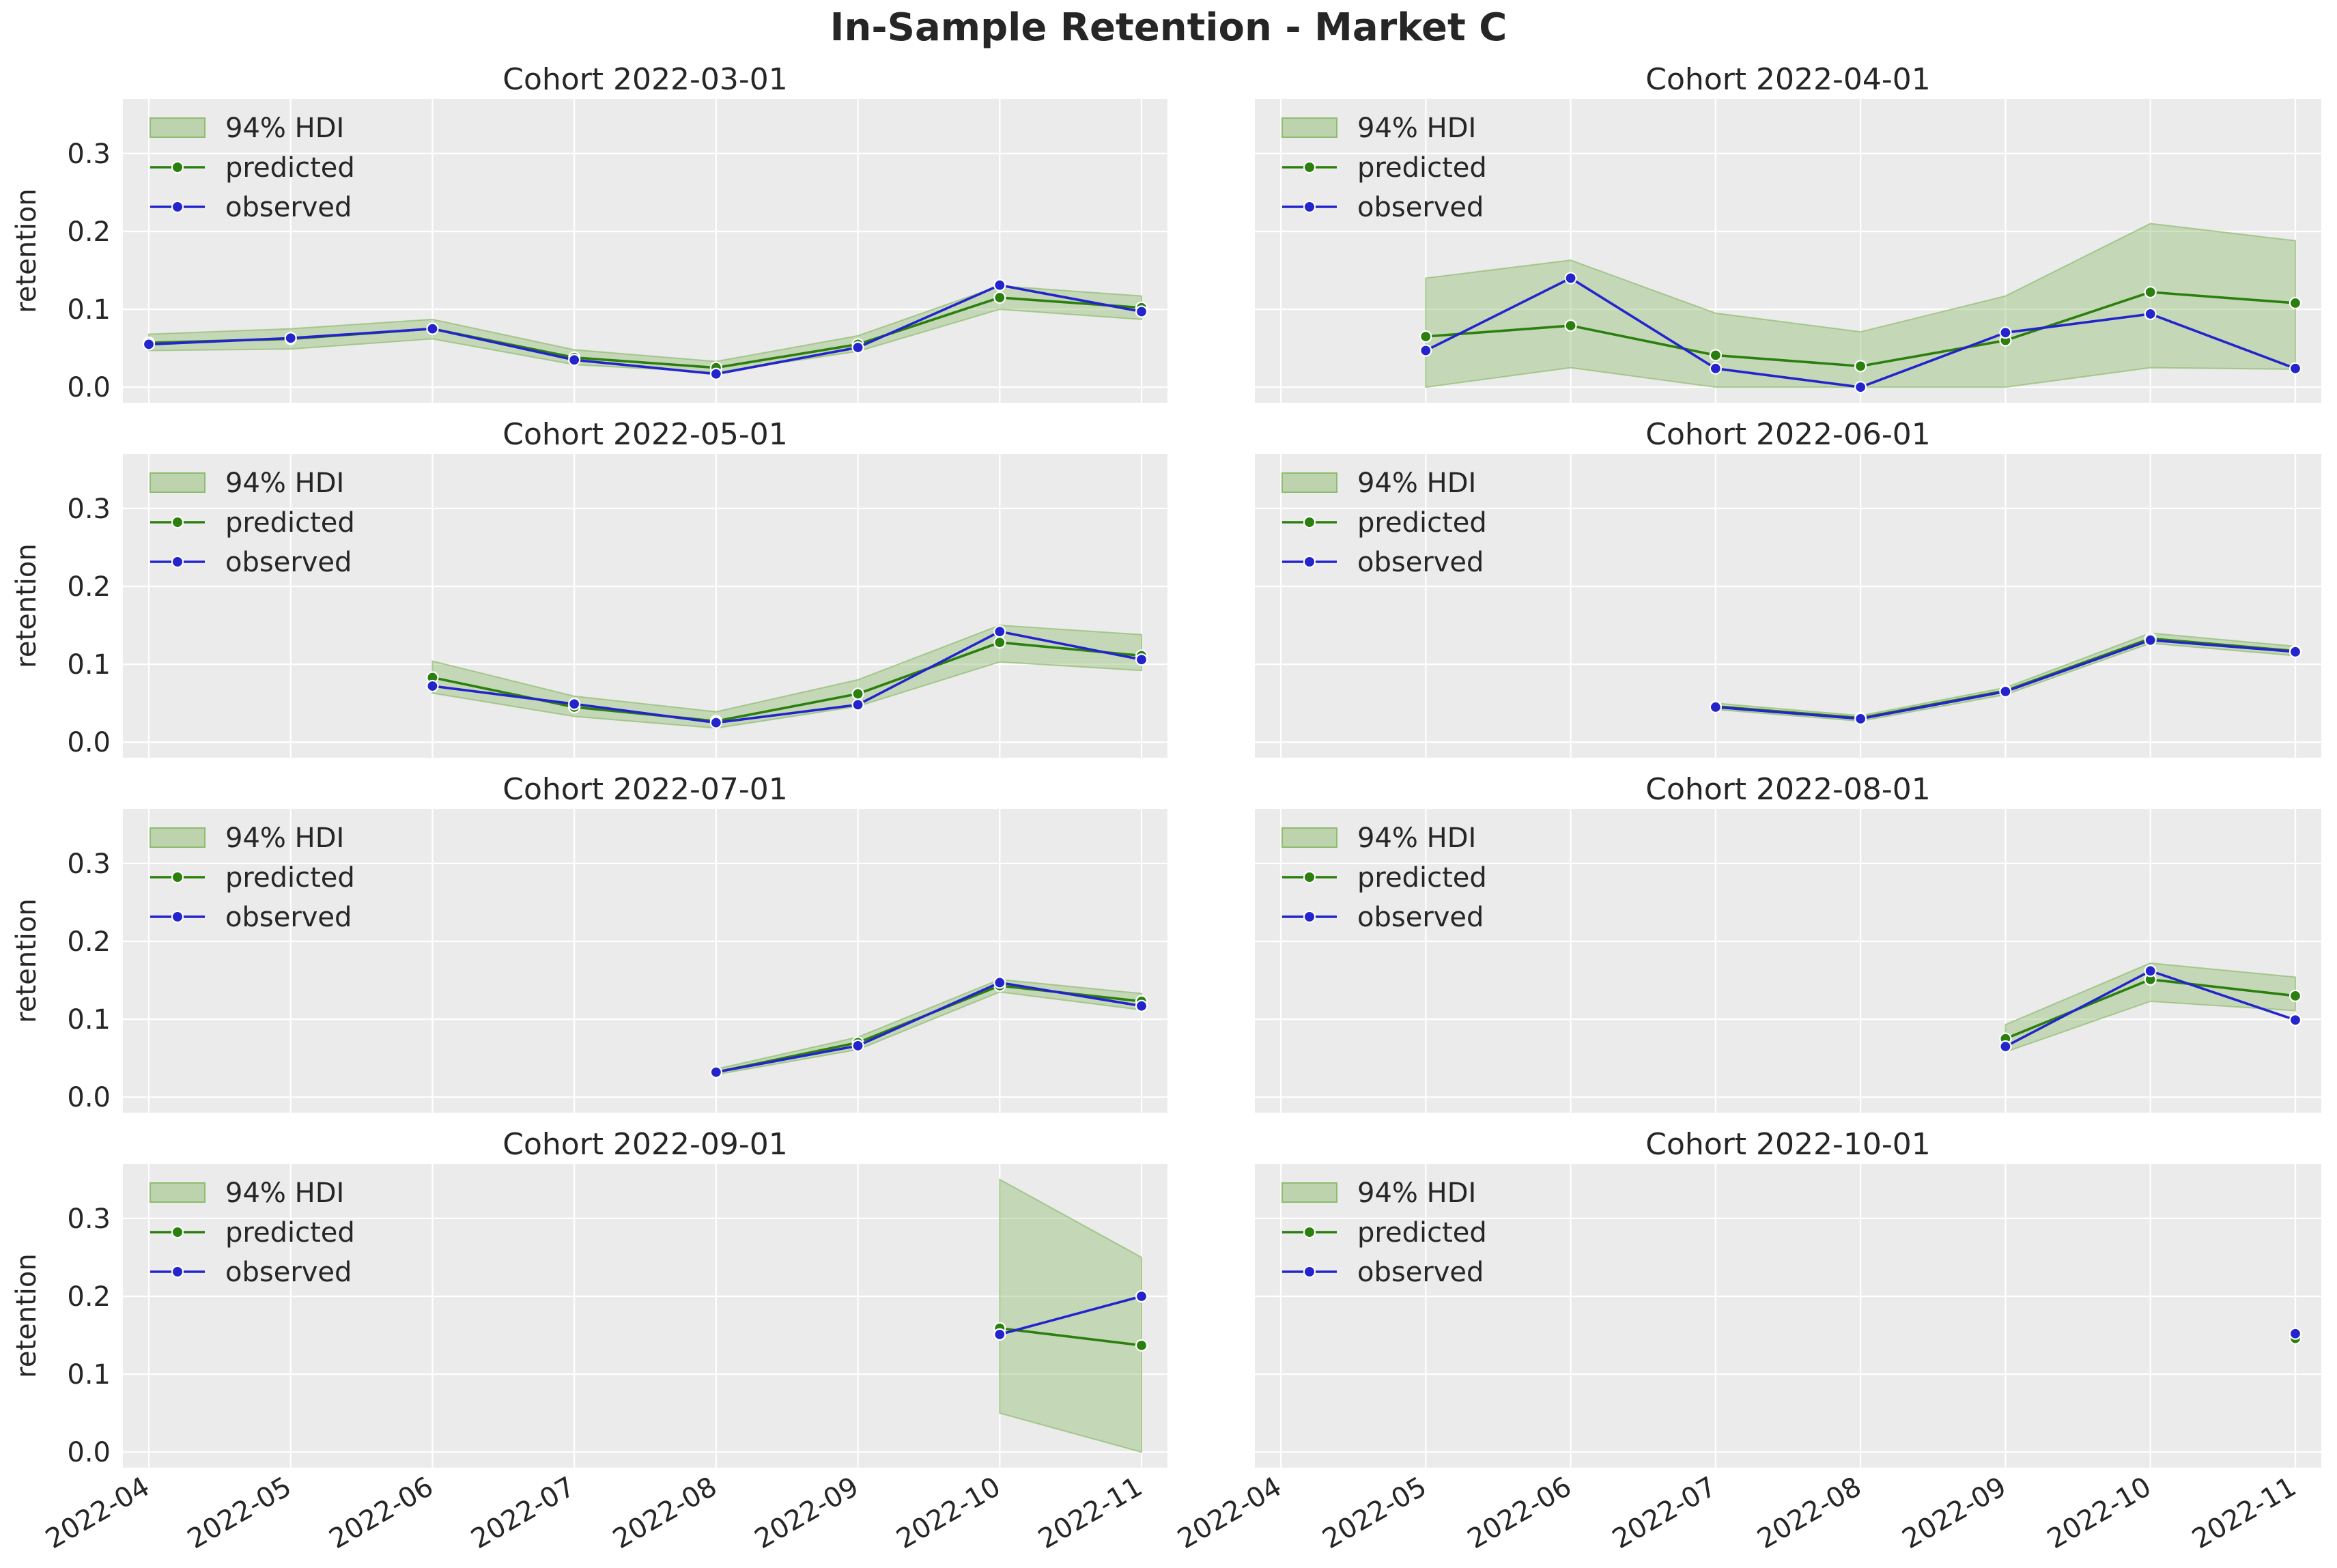 The height and width of the screenshot is (1568, 2337). I want to click on y-tick-label: 0.0, so click(89, 387).